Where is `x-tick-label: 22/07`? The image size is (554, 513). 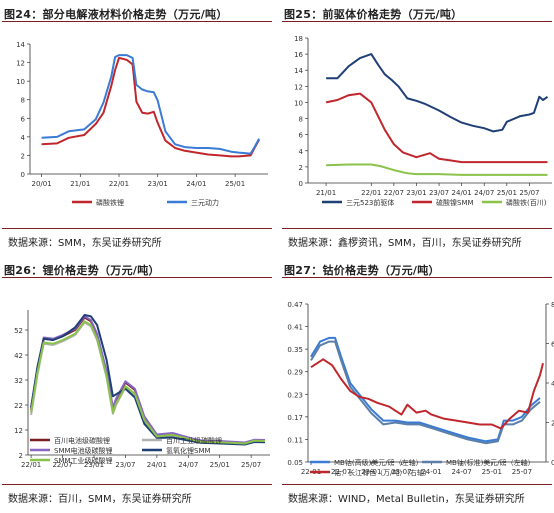
x-tick-label: 22/07 is located at coordinates (394, 193).